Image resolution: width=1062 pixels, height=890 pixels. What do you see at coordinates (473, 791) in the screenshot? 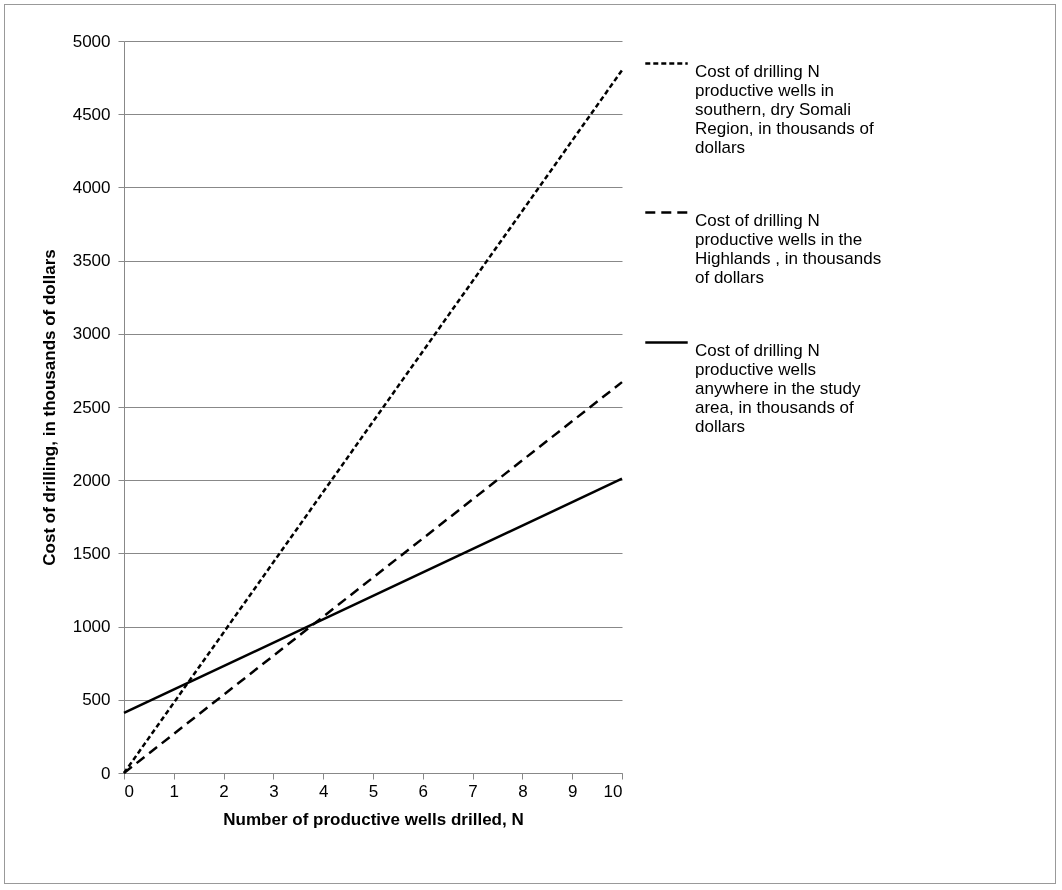
I see `x-tick-label: 7` at bounding box center [473, 791].